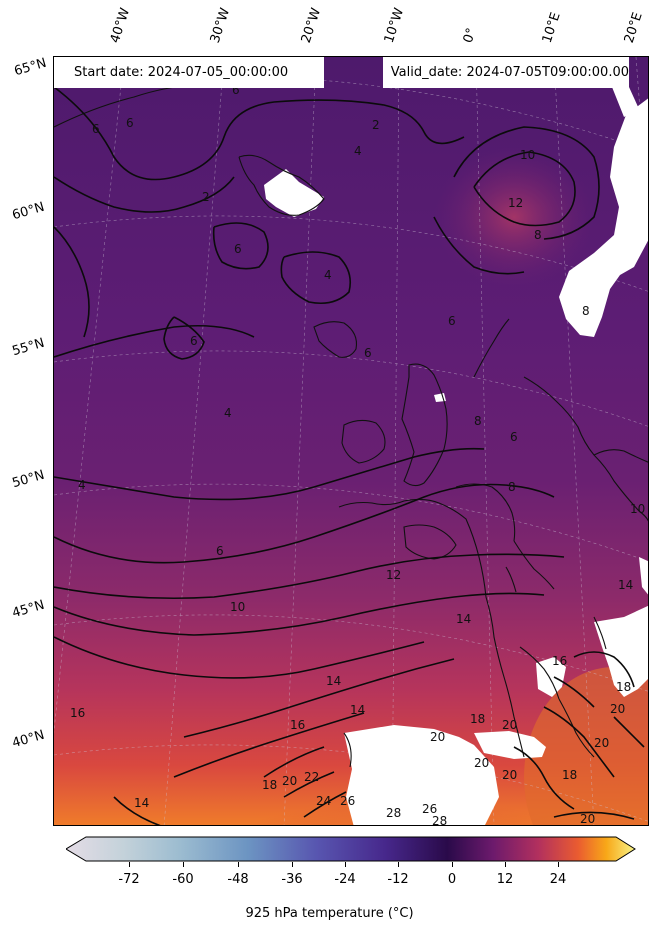 This screenshot has width=659, height=936. What do you see at coordinates (398, 879) in the screenshot?
I see `cbar-tick-label: -12` at bounding box center [398, 879].